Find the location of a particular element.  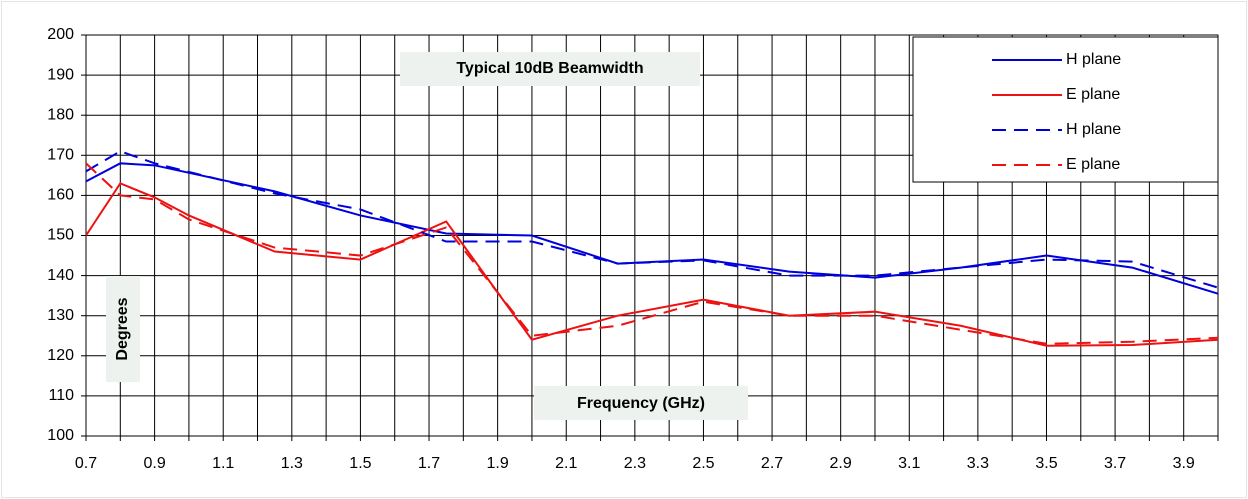

x-tick-label: 2.3 is located at coordinates (635, 463).